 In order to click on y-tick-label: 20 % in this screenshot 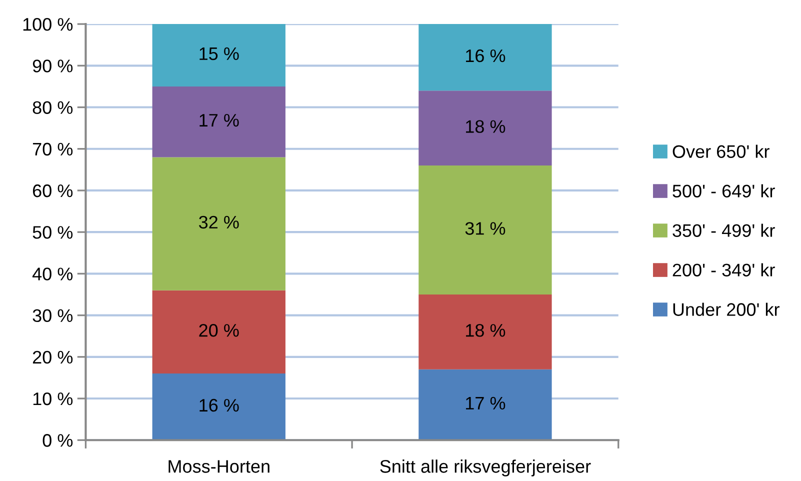, I will do `click(52, 357)`.